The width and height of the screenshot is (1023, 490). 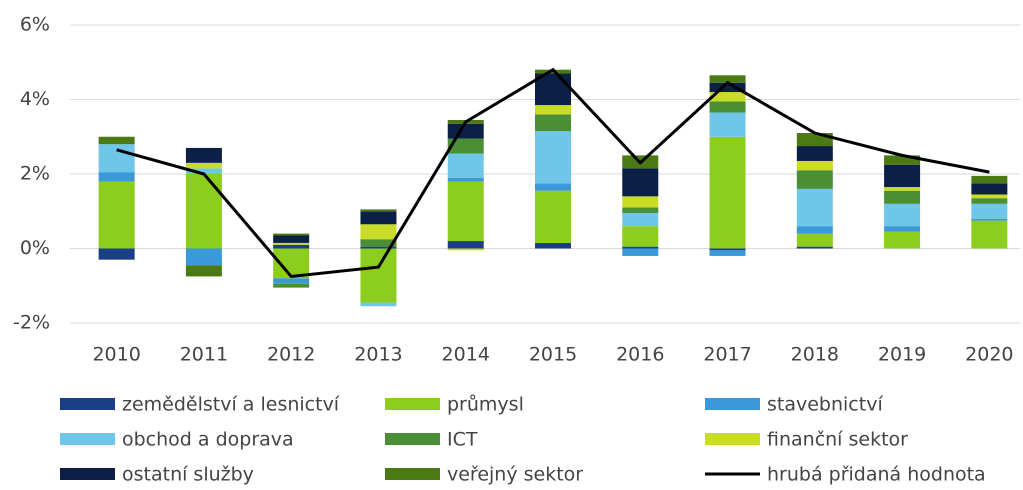 I want to click on y-tick-label: 0%, so click(x=35, y=248).